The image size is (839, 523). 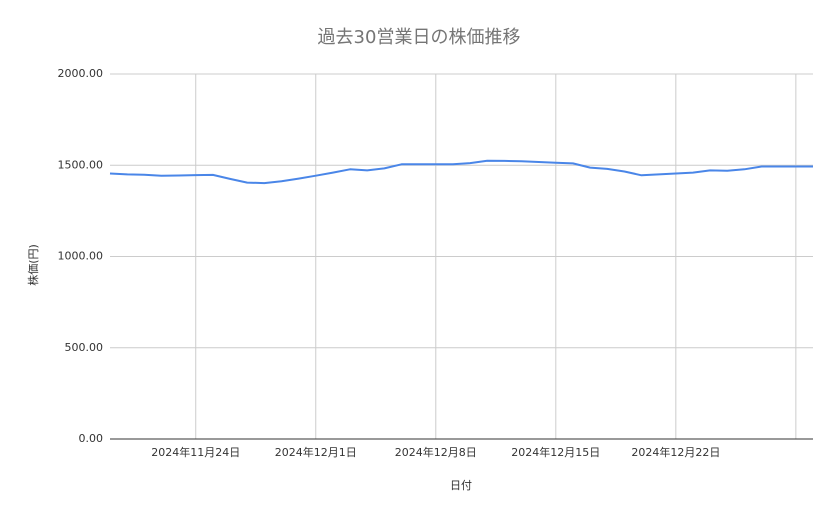 I want to click on x-tick-label: 2024年11月24日, so click(x=195, y=452).